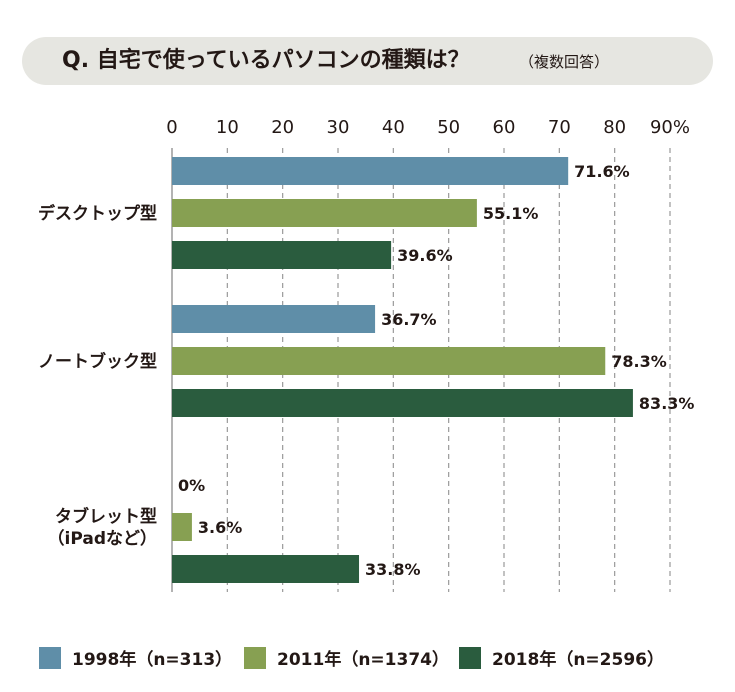 This screenshot has height=692, width=735. I want to click on chart-subtitle: （複数回答）, so click(564, 62).